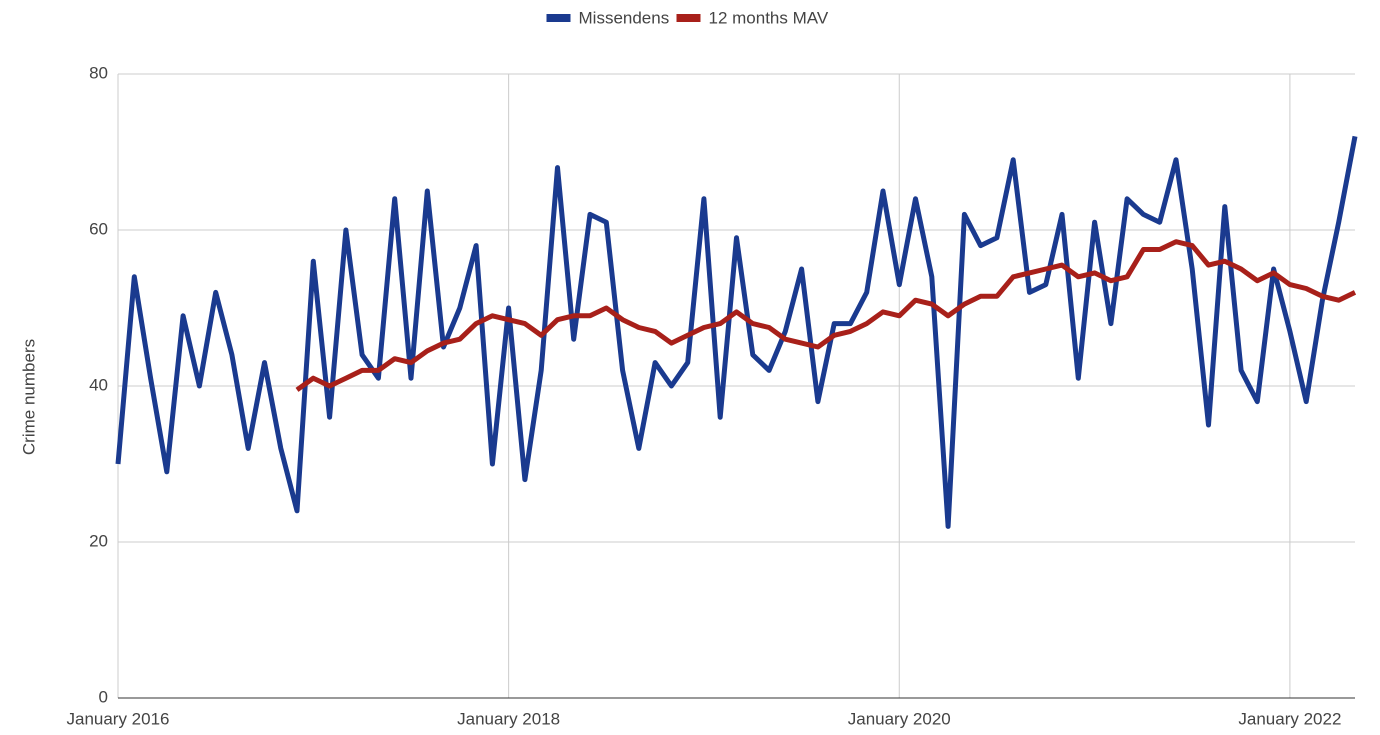 The image size is (1380, 735). Describe the element at coordinates (103, 696) in the screenshot. I see `y-tick-label: 0` at that location.